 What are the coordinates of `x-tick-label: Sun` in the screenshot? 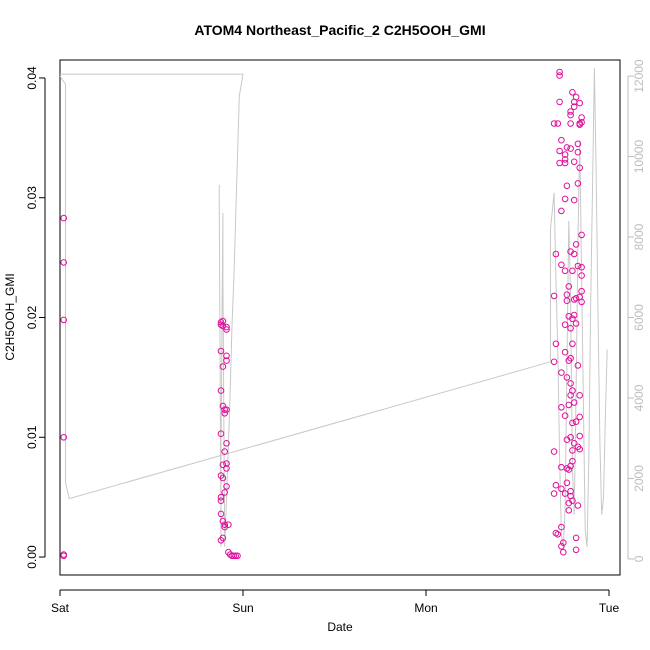 It's located at (242, 608).